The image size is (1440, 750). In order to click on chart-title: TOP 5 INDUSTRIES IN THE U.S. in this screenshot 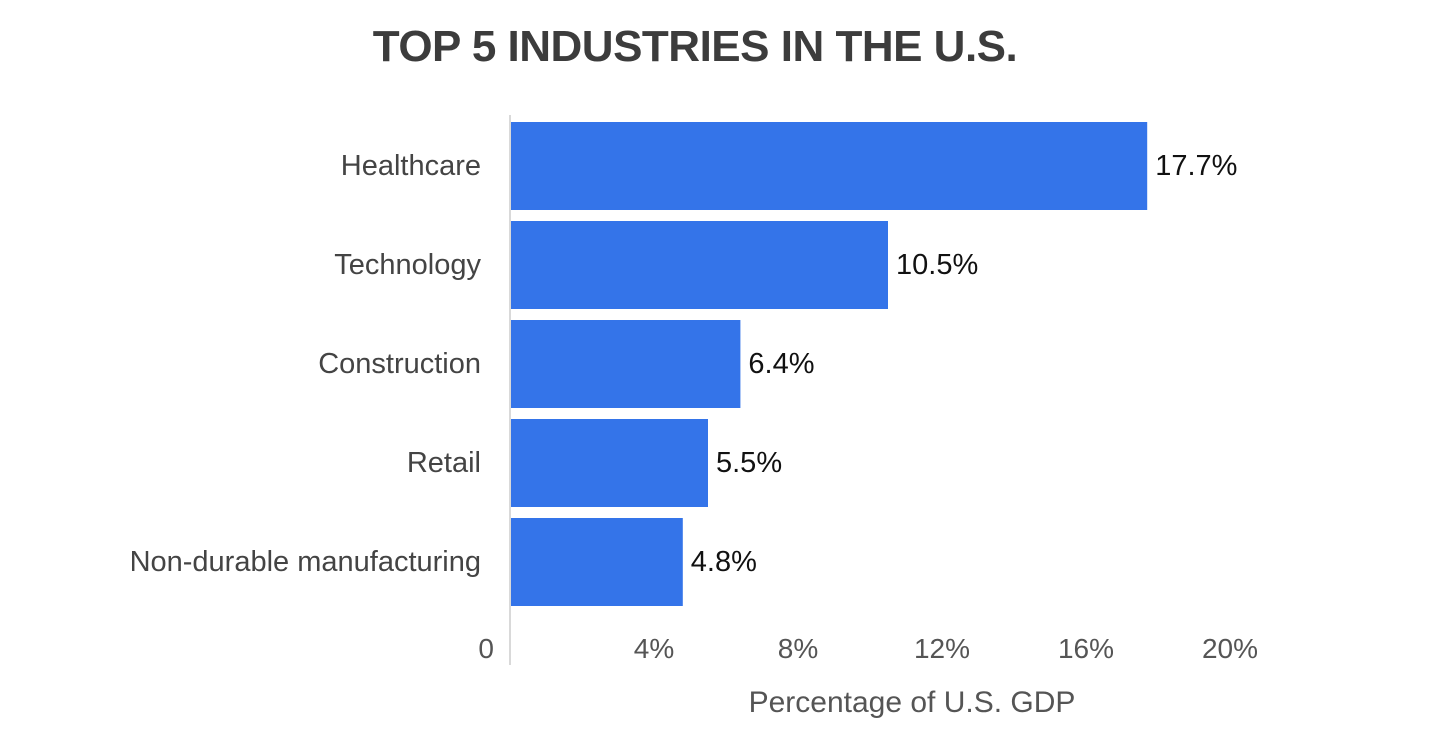, I will do `click(695, 46)`.